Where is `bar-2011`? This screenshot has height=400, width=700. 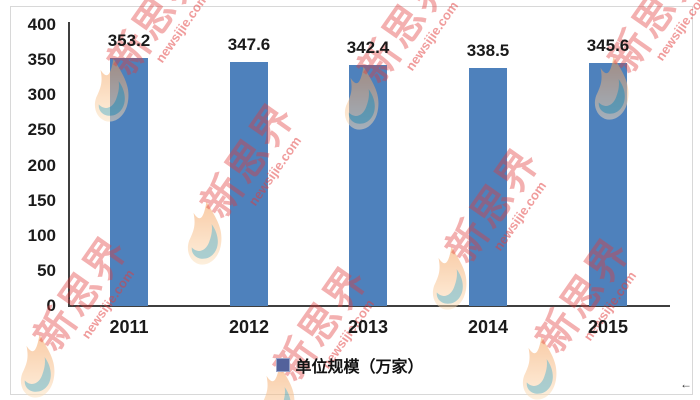
bar-2011 is located at coordinates (129, 181).